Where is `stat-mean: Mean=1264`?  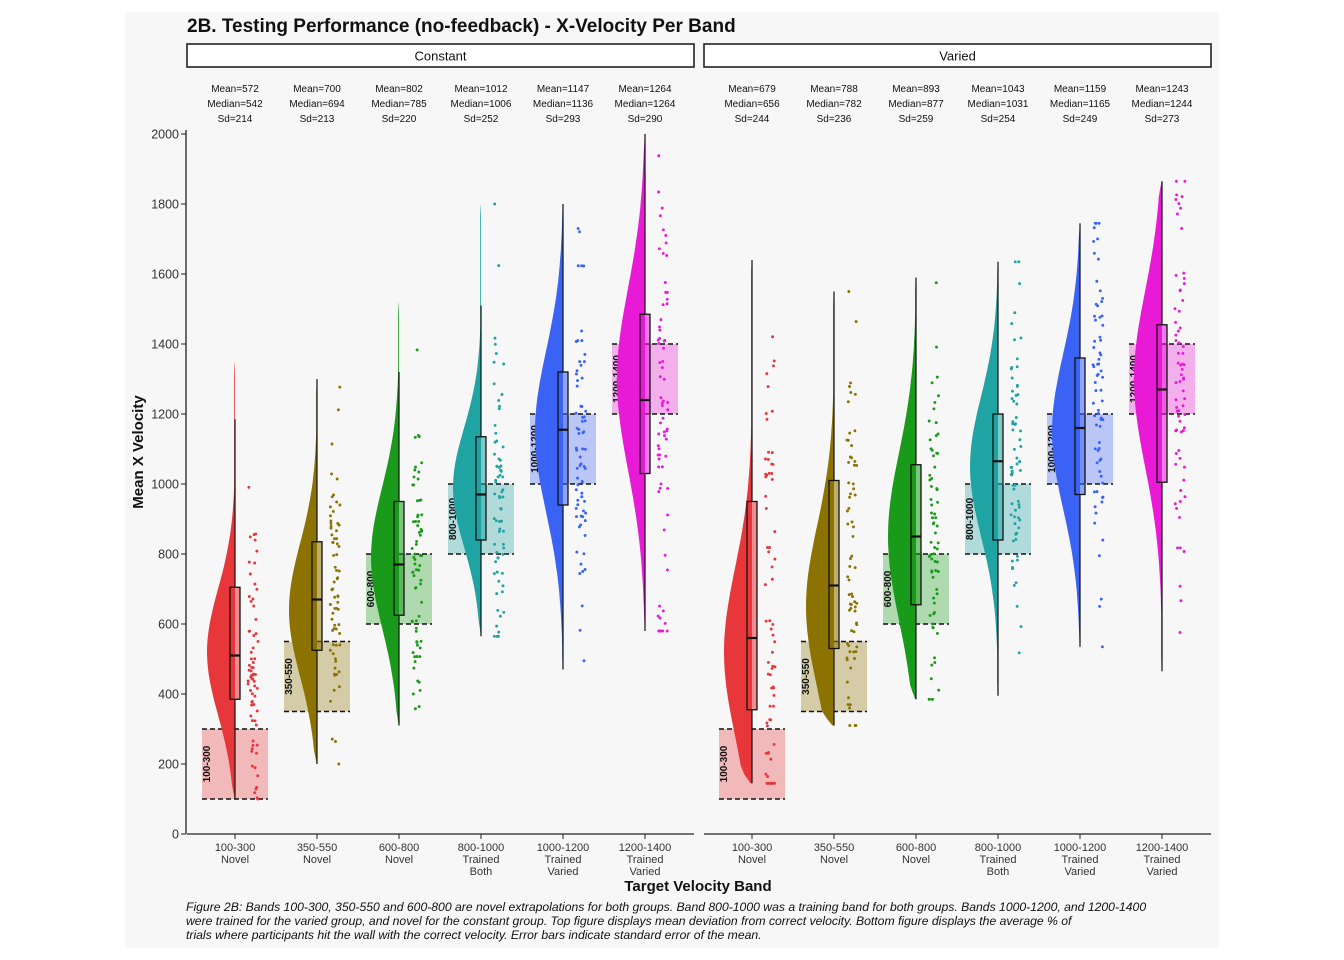 stat-mean: Mean=1264 is located at coordinates (645, 89).